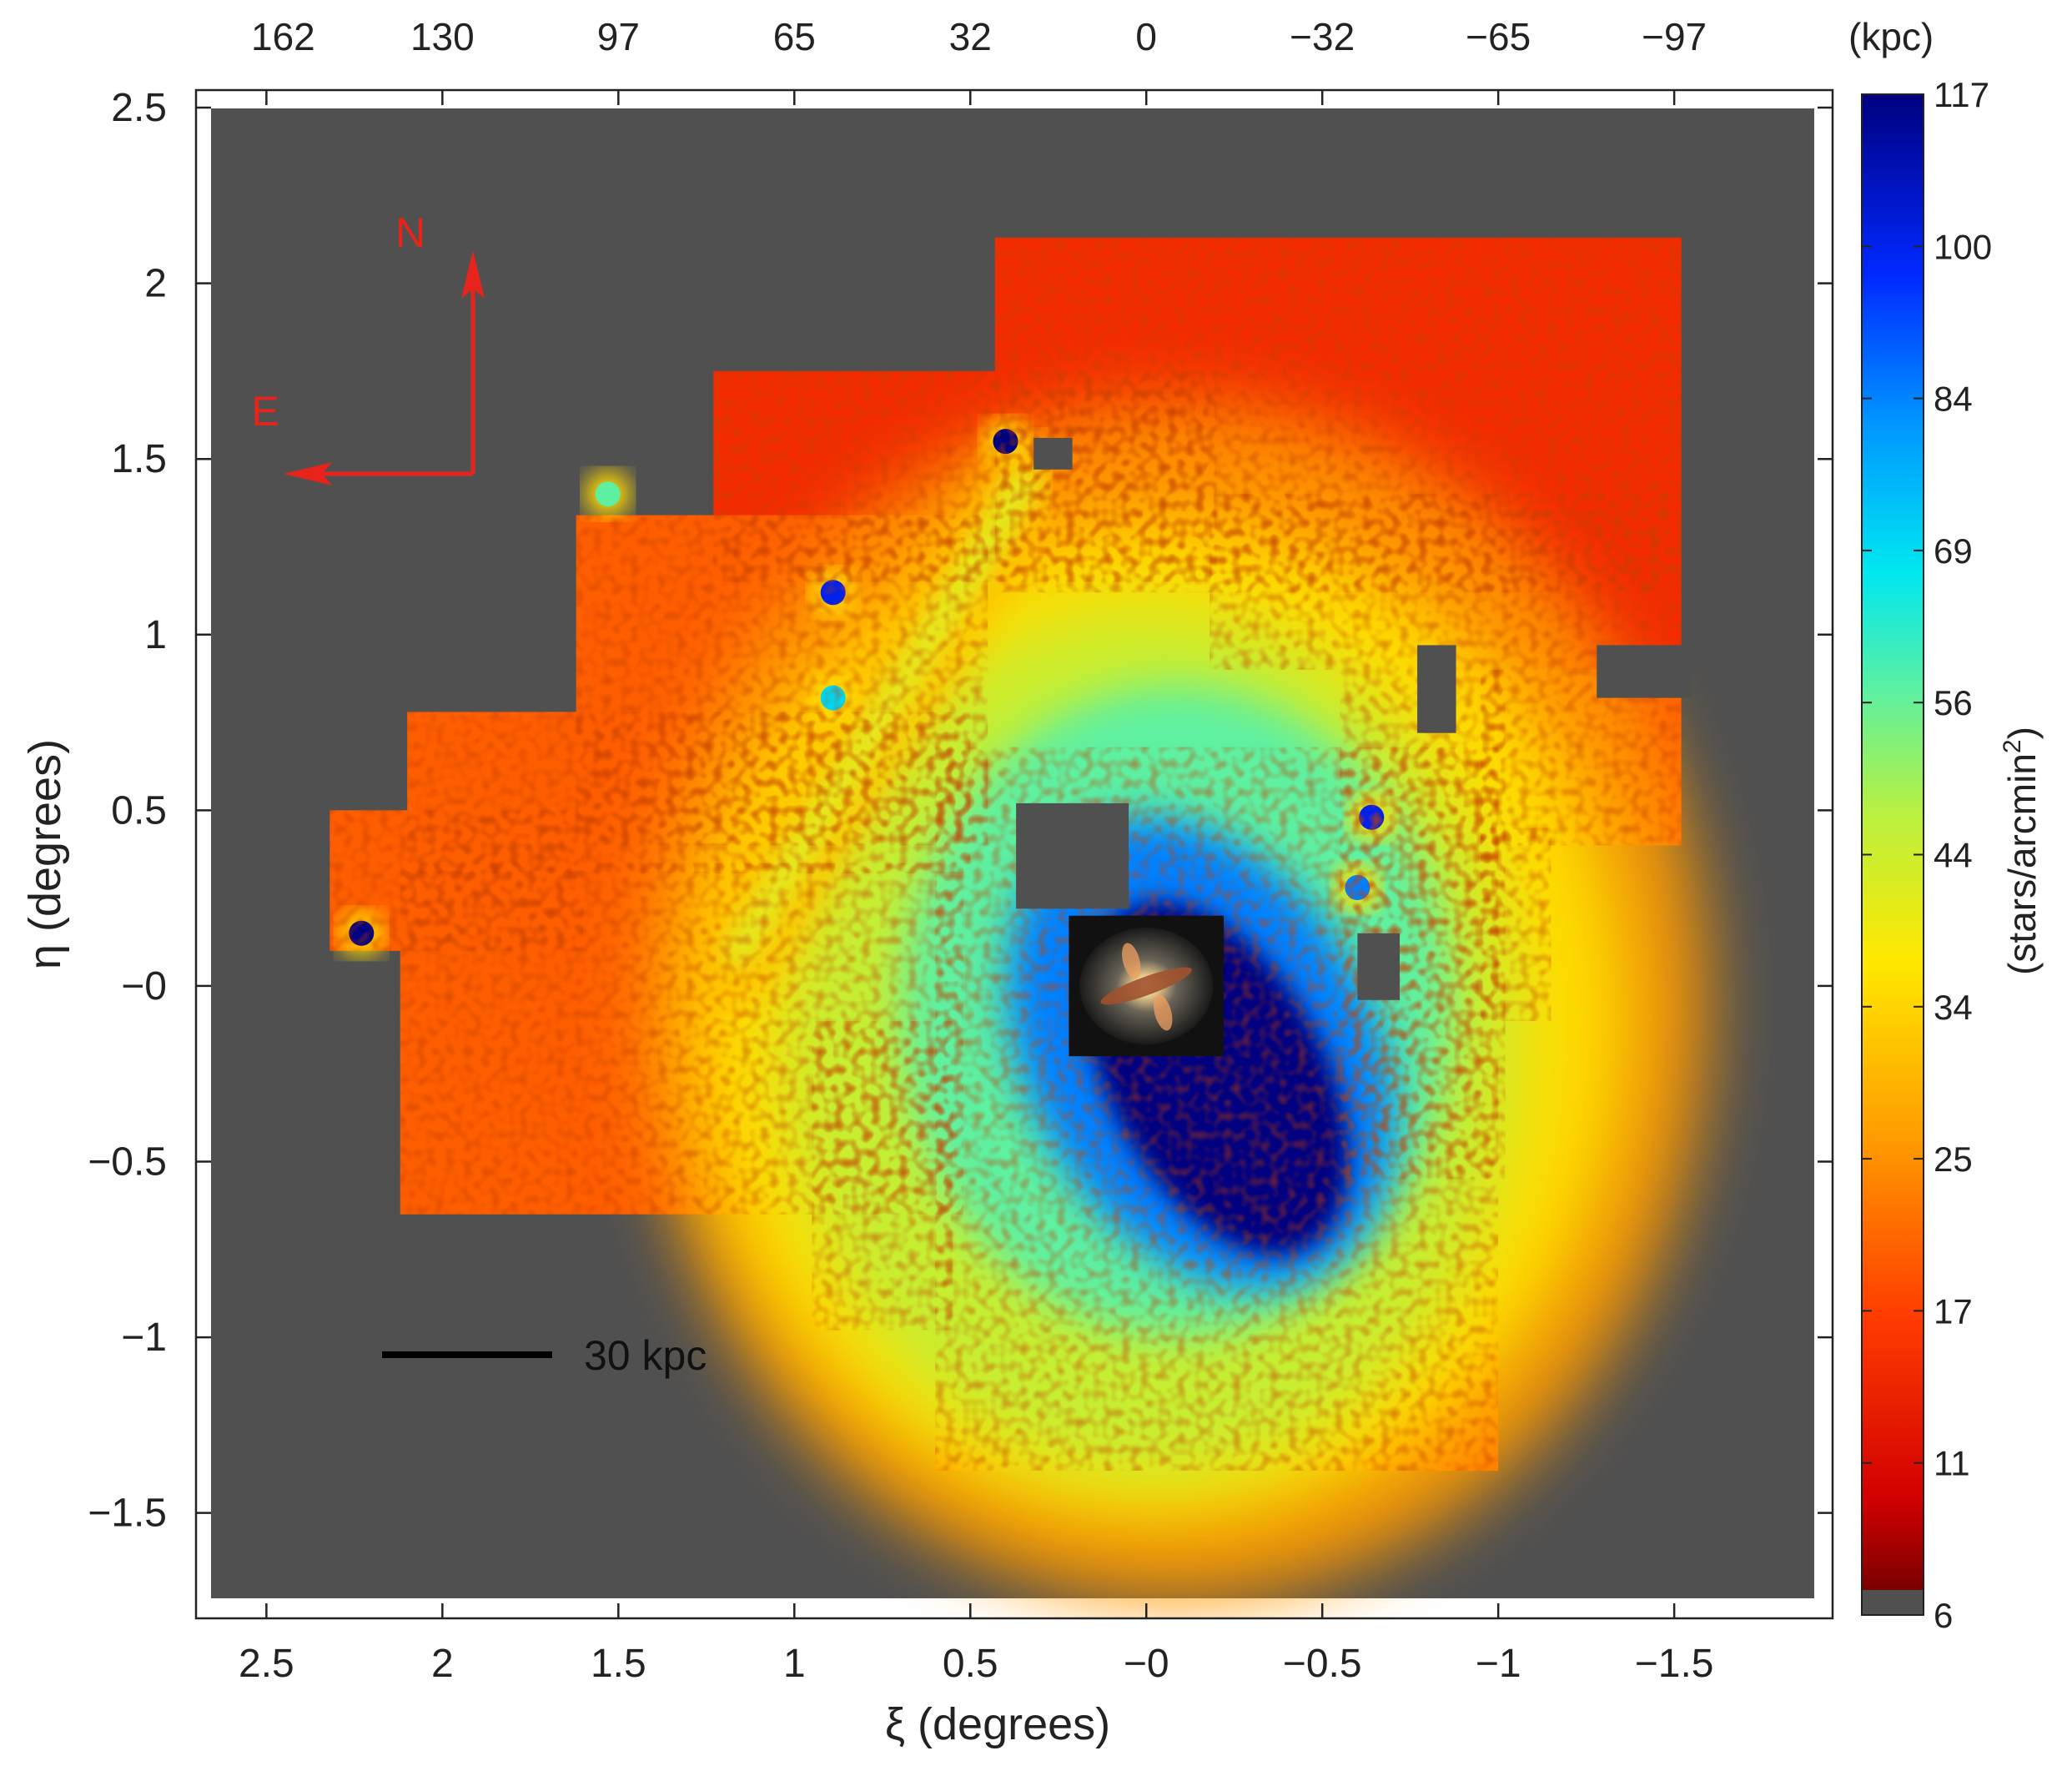  Describe the element at coordinates (139, 810) in the screenshot. I see `y-tick-label: 0.5` at that location.